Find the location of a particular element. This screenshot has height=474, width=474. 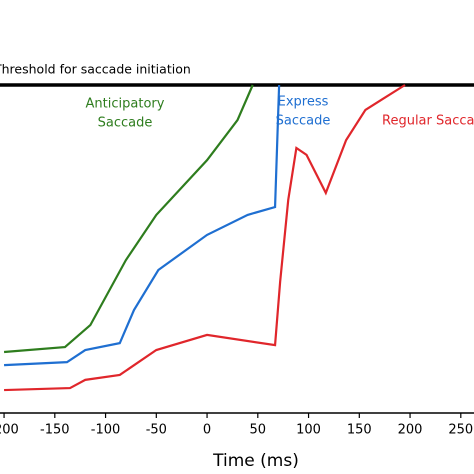

x-tick-label: 150 is located at coordinates (359, 430).